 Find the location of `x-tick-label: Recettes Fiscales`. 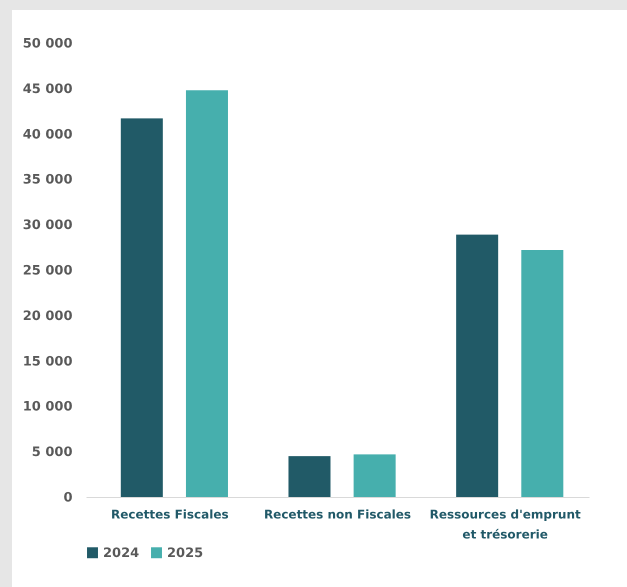

x-tick-label: Recettes Fiscales is located at coordinates (170, 515).